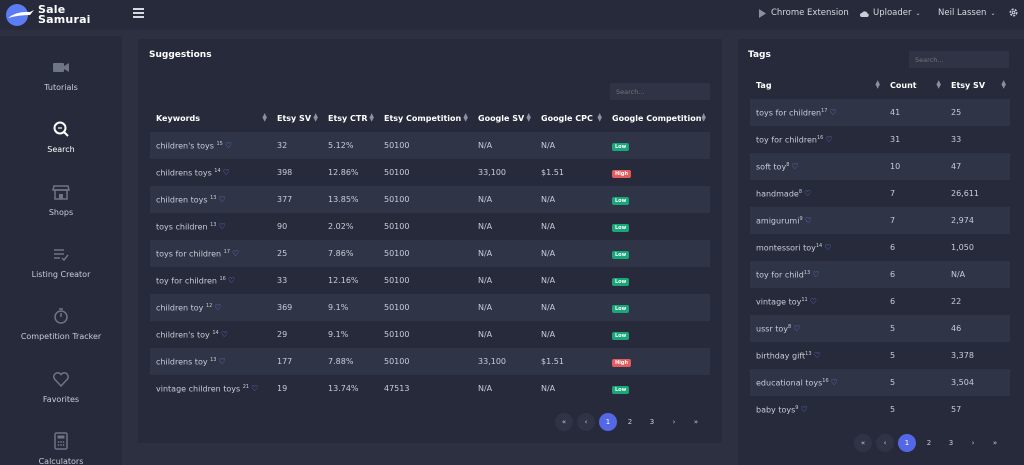 The width and height of the screenshot is (1024, 465). I want to click on keyword-cell: toys children 13 ♡, so click(191, 226).